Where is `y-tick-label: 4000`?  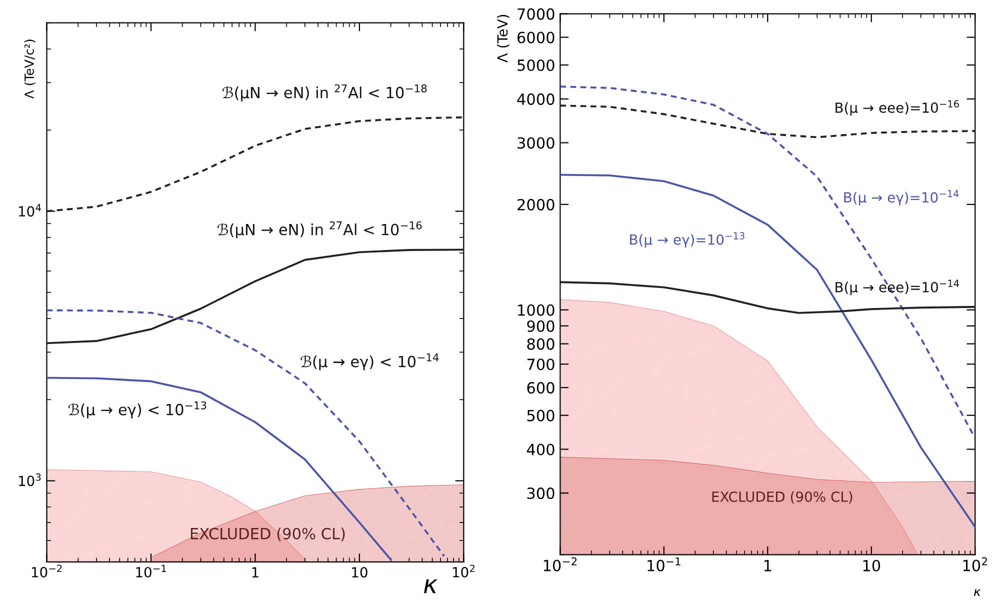 y-tick-label: 4000 is located at coordinates (535, 99).